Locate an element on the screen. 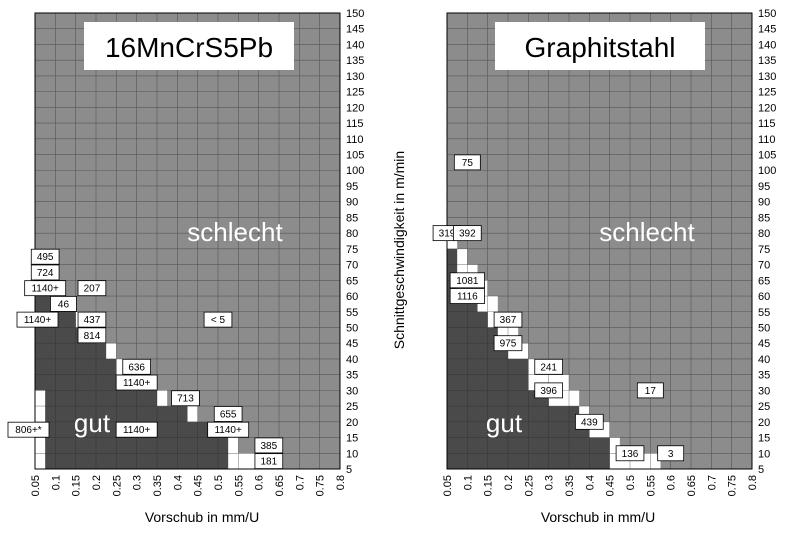  y-tick-label: 135 is located at coordinates (767, 61).